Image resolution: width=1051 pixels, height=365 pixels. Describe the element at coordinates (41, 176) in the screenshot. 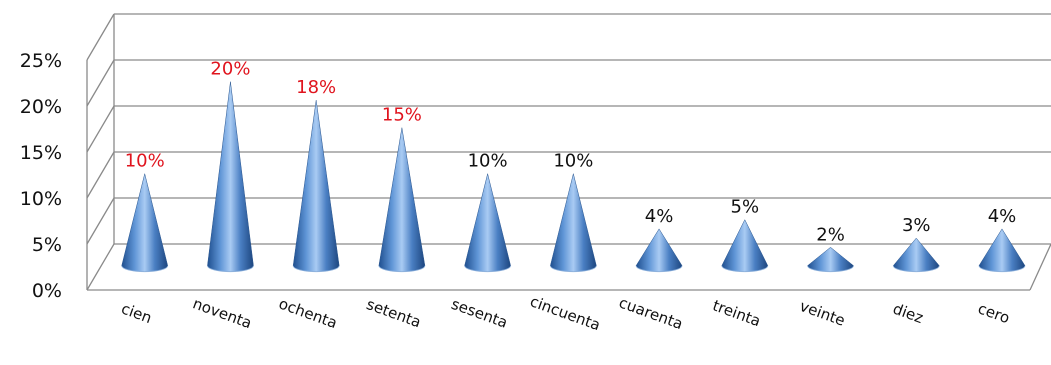

I see `y-axis-ticks: 0% 5% 10% 15% 20% 25%` at that location.